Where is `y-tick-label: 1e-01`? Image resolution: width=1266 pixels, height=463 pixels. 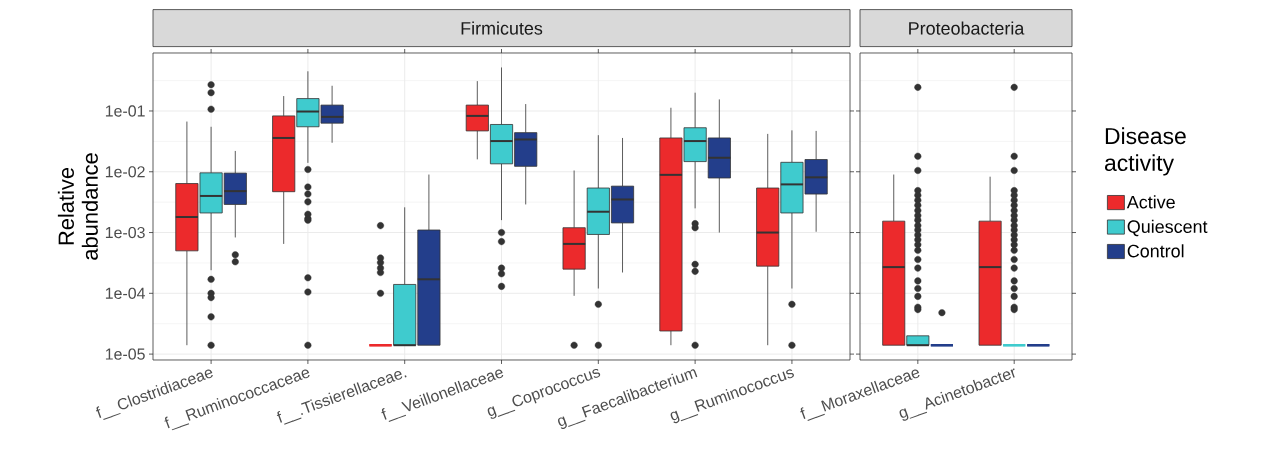 y-tick-label: 1e-01 is located at coordinates (125, 111).